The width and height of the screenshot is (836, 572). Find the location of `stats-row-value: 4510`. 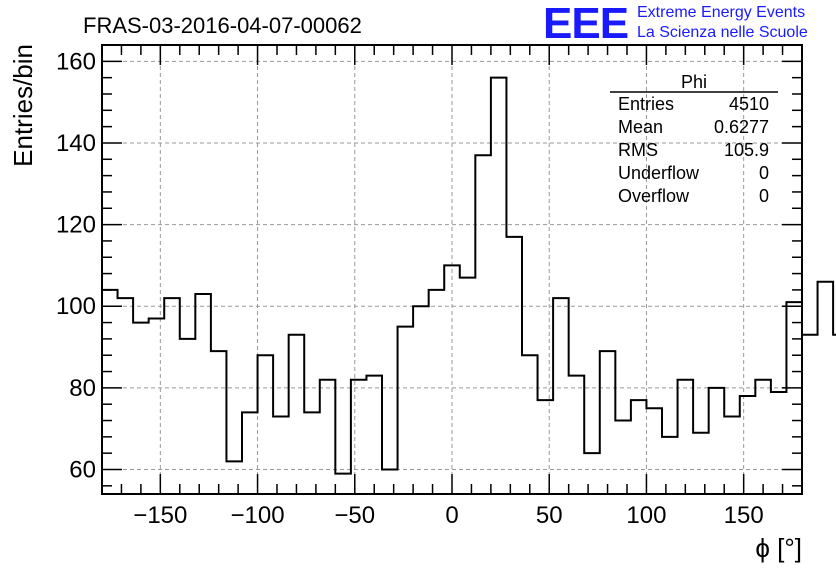

stats-row-value: 4510 is located at coordinates (749, 104).